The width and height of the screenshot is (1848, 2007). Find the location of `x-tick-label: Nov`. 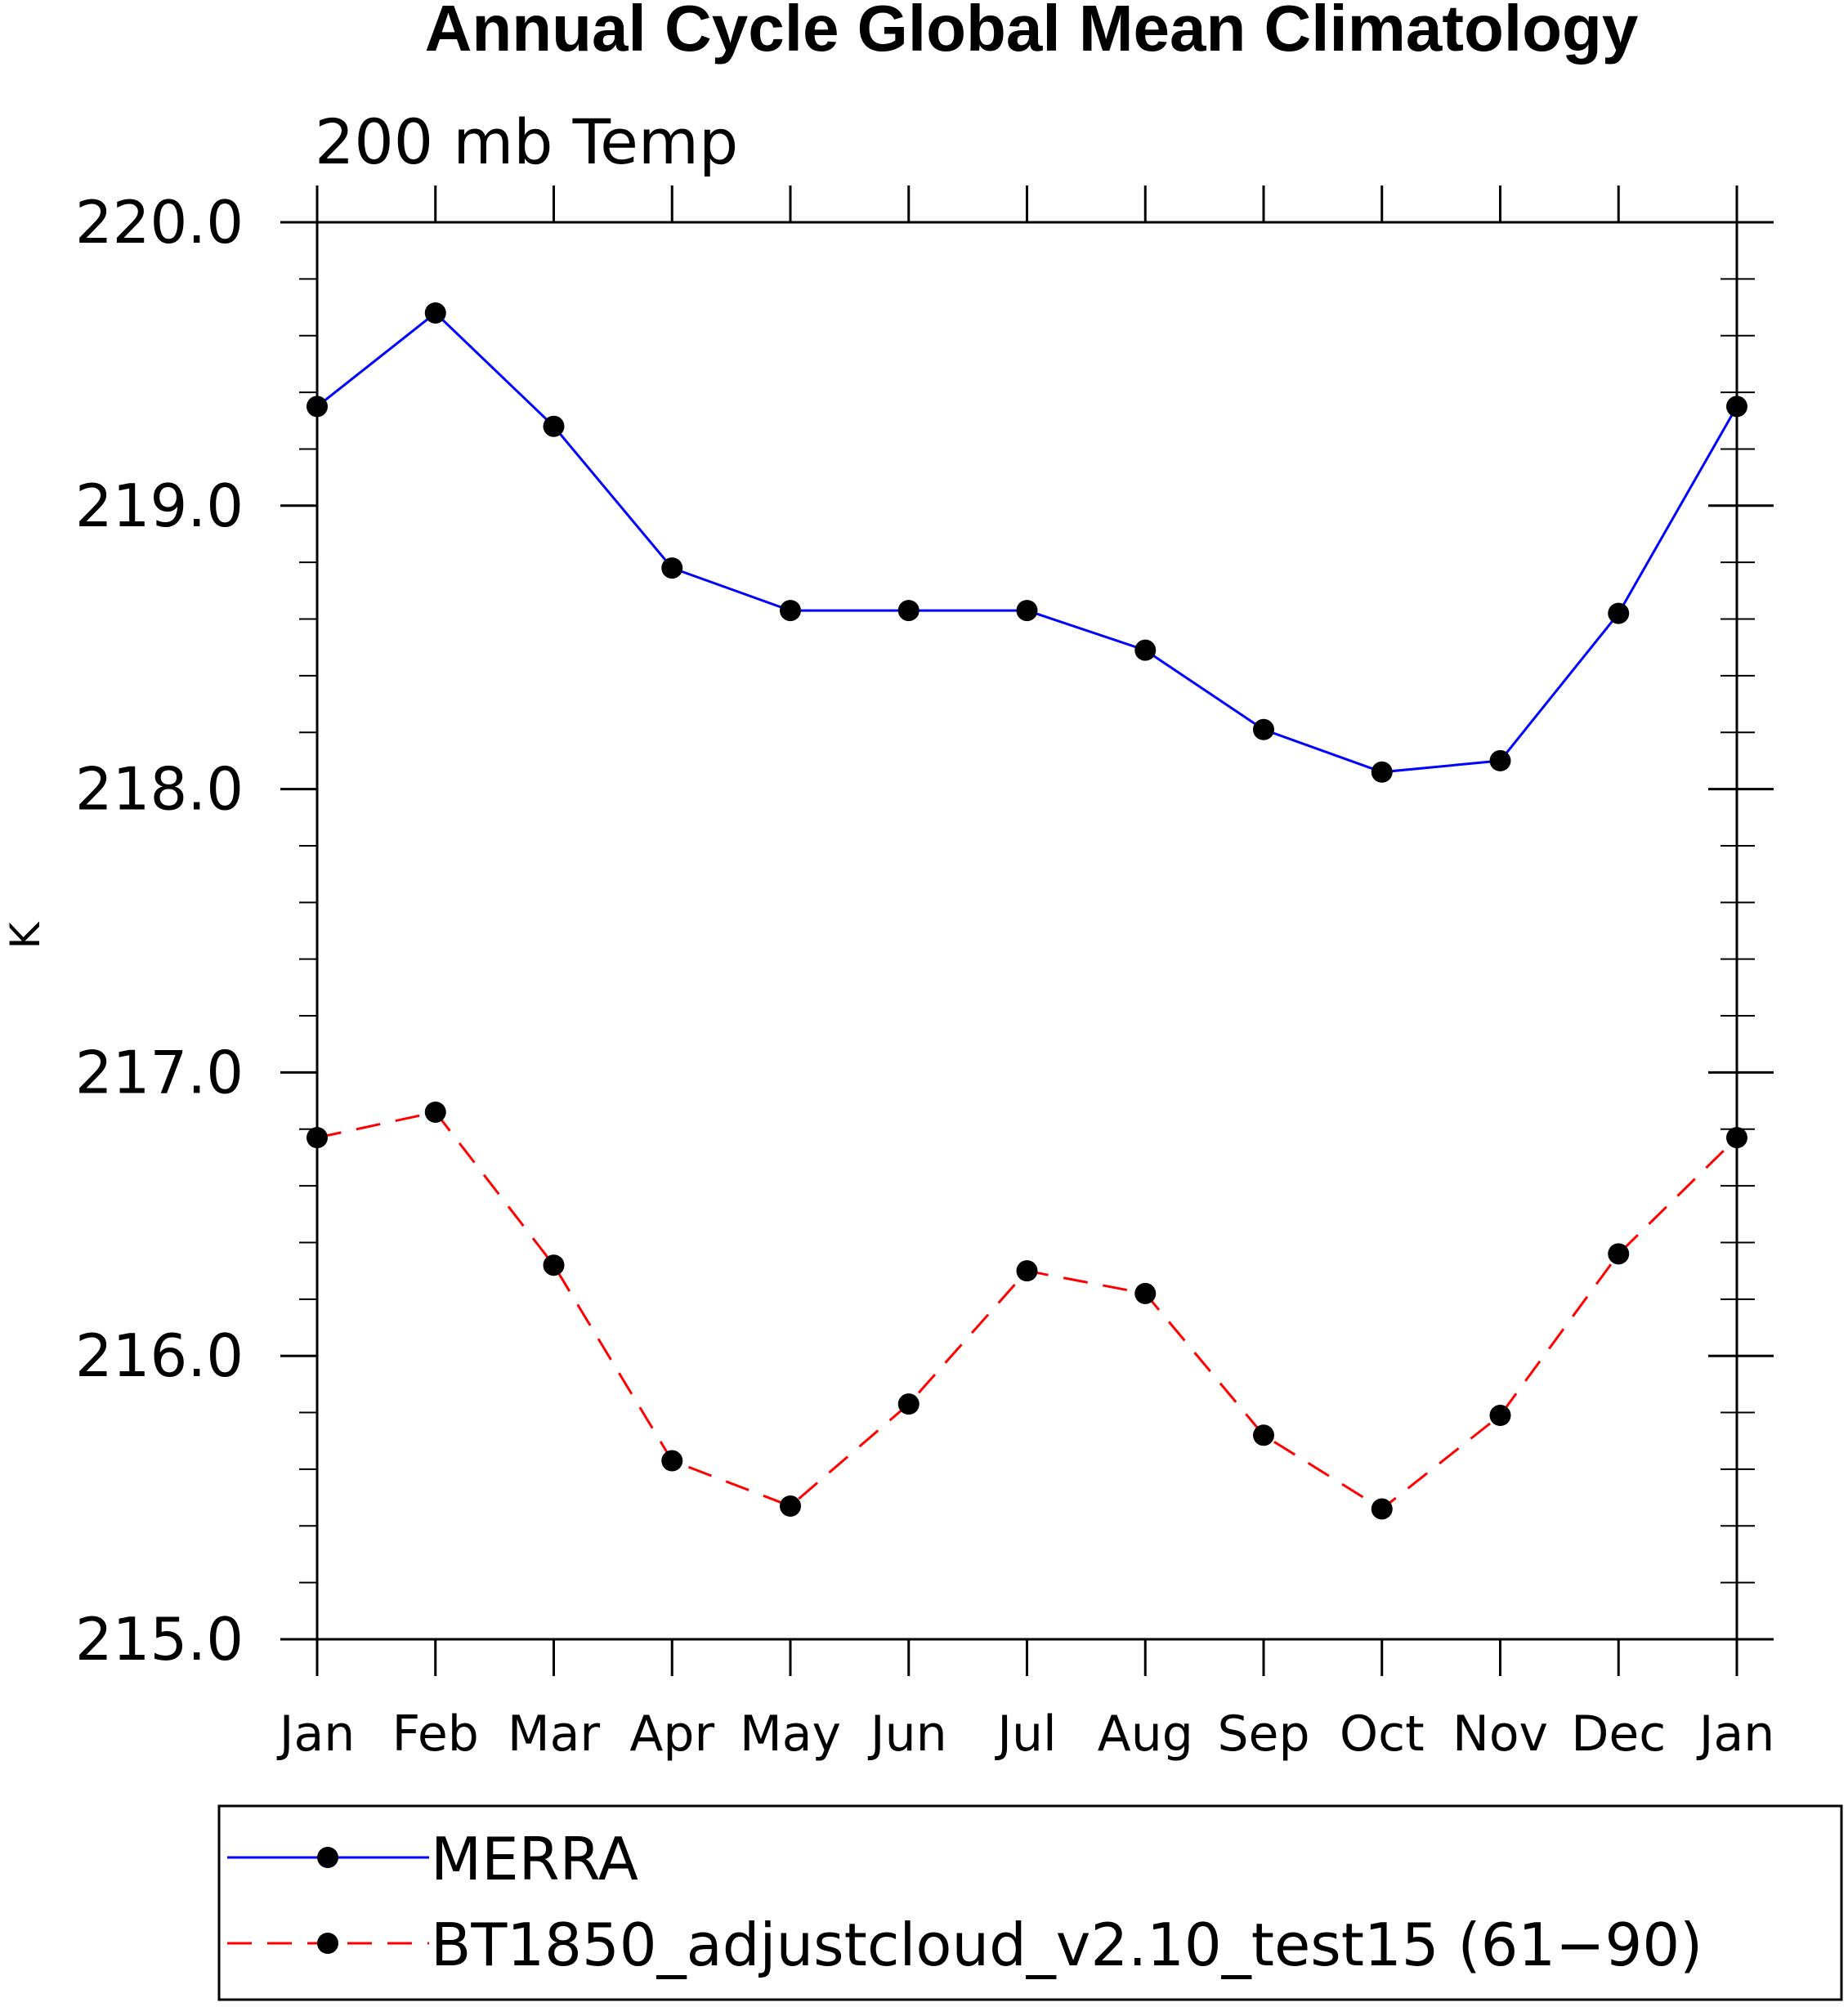

x-tick-label: Nov is located at coordinates (1500, 1734).